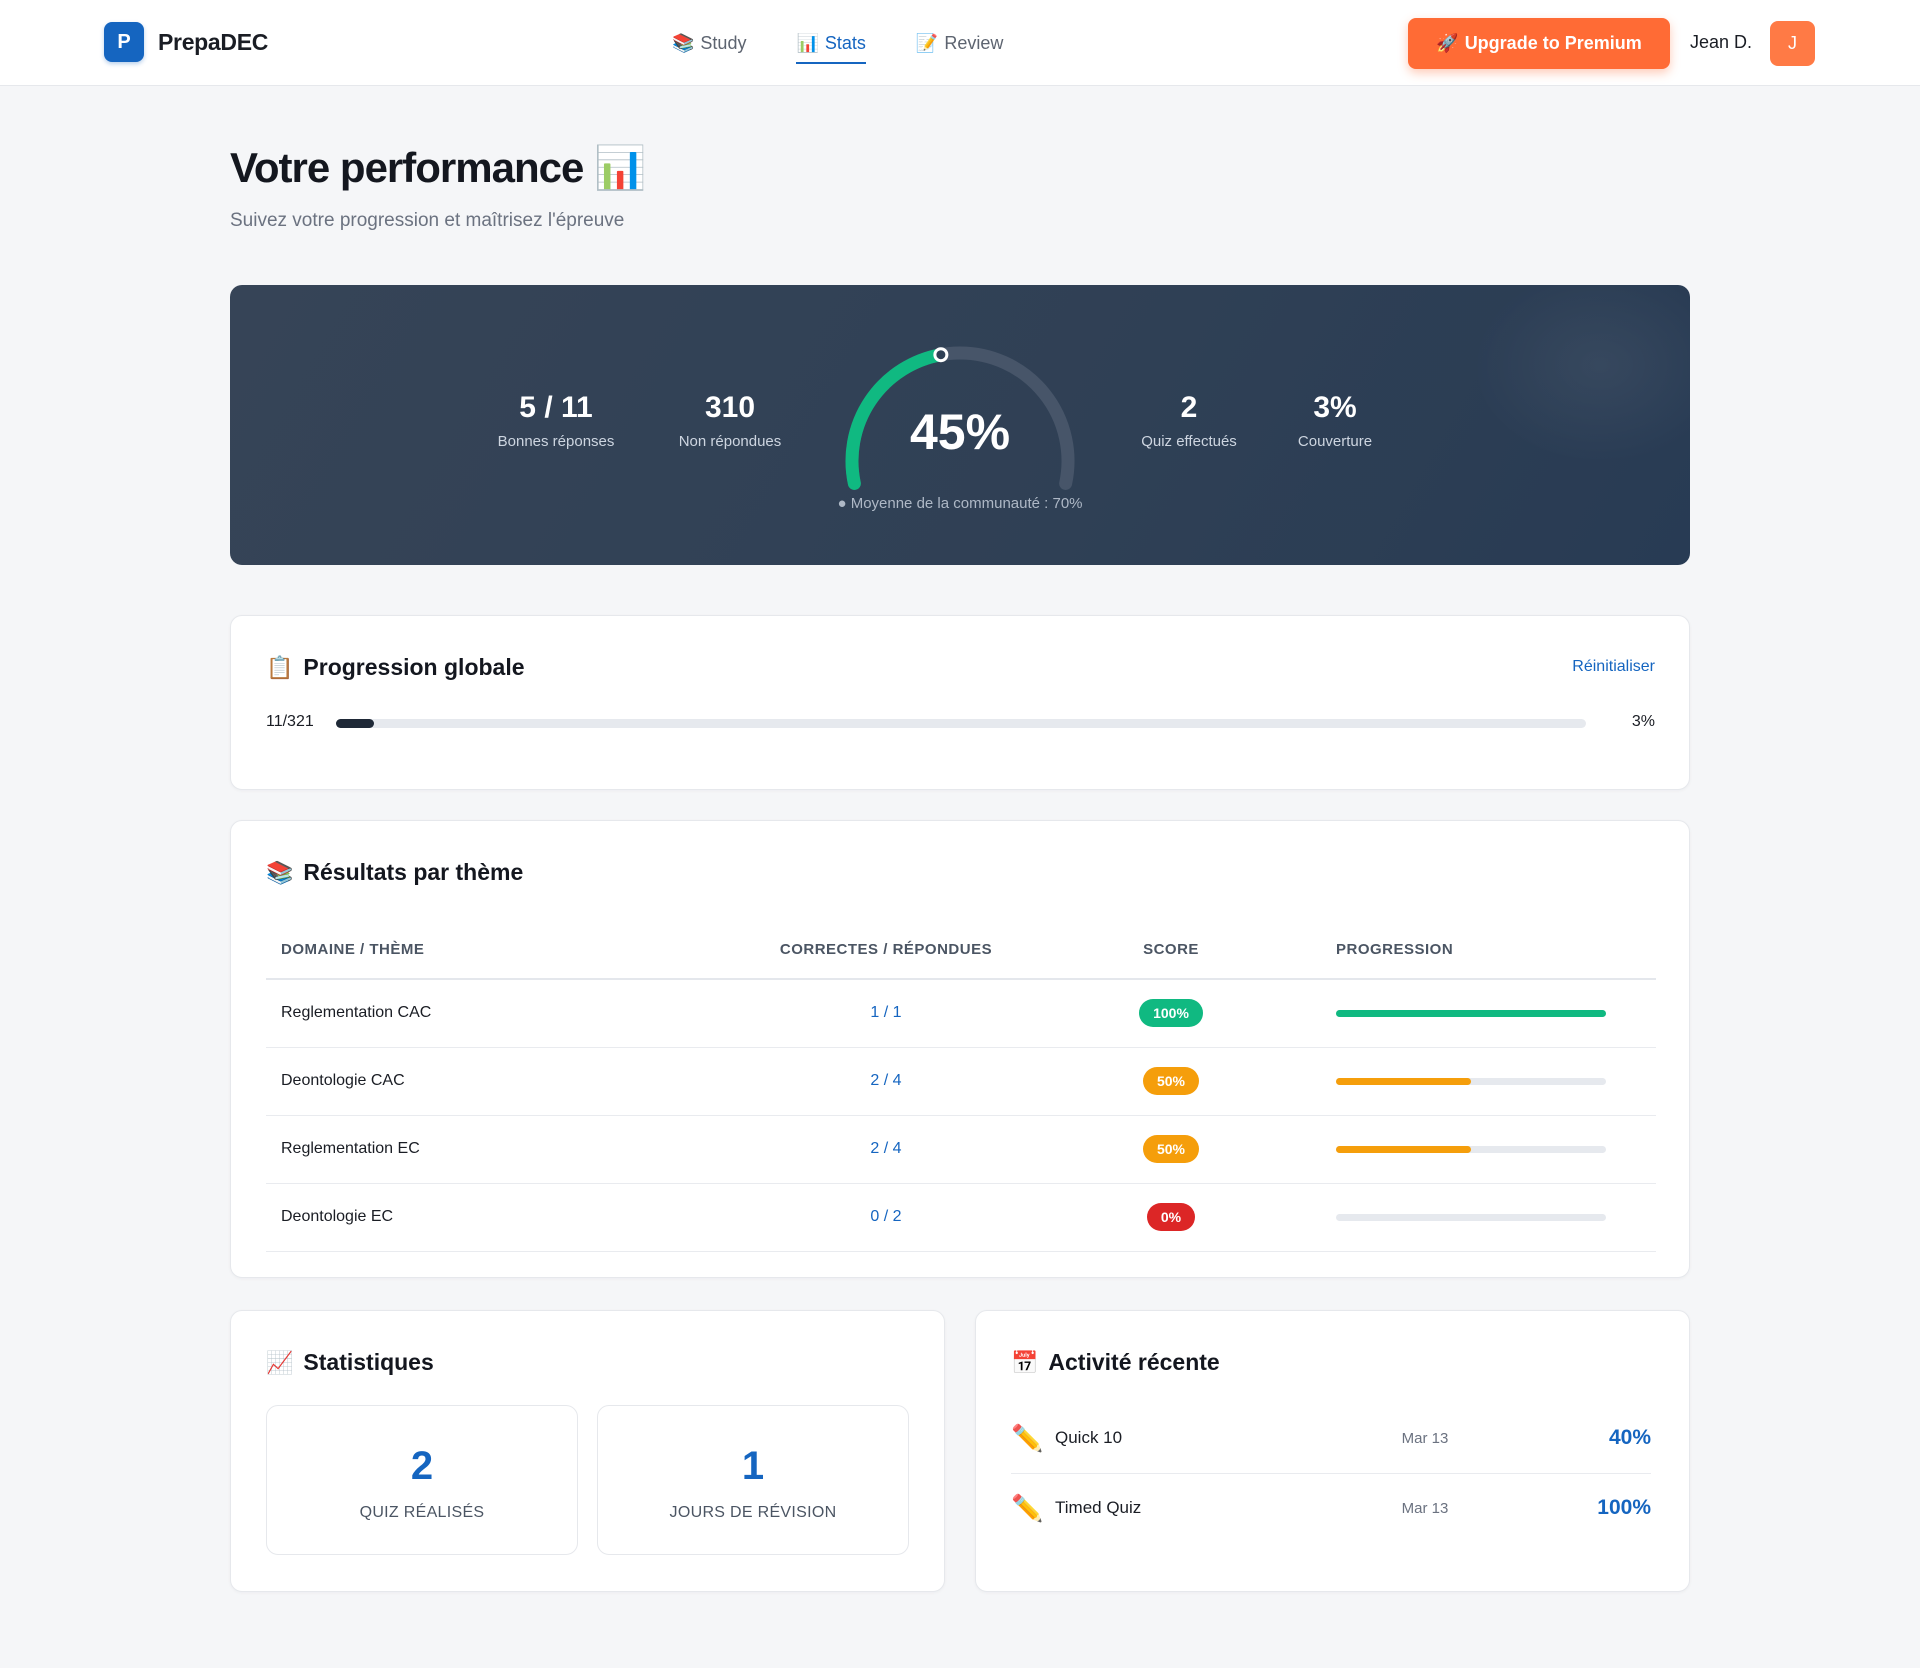 The width and height of the screenshot is (1920, 1668). Describe the element at coordinates (516, 950) in the screenshot. I see `col-domain: DOMAINE / THÈME` at that location.